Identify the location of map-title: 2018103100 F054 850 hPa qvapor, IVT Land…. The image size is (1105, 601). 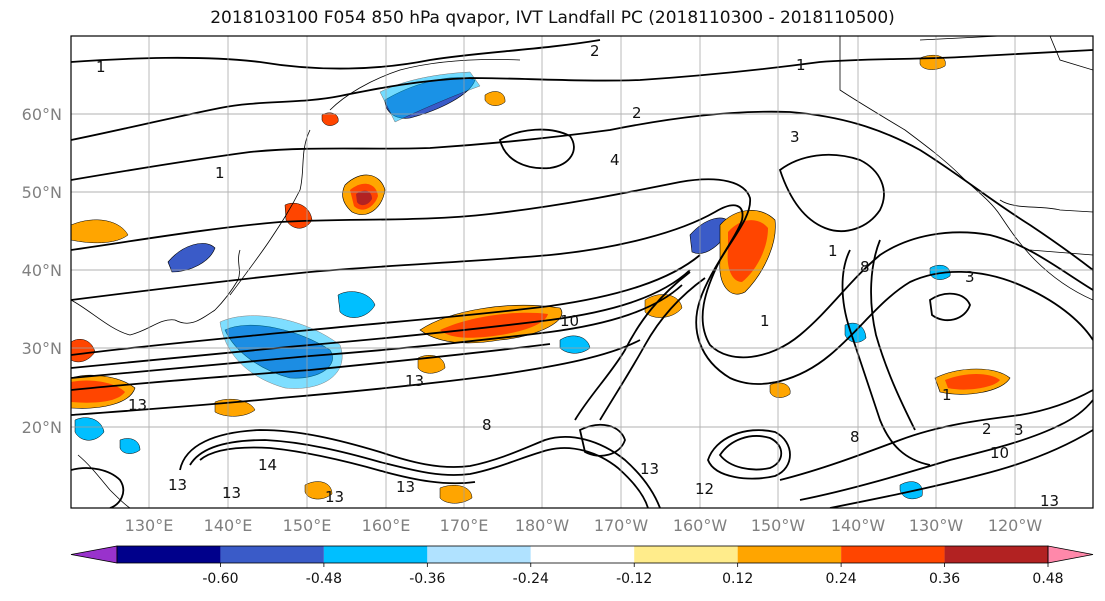
(552, 18).